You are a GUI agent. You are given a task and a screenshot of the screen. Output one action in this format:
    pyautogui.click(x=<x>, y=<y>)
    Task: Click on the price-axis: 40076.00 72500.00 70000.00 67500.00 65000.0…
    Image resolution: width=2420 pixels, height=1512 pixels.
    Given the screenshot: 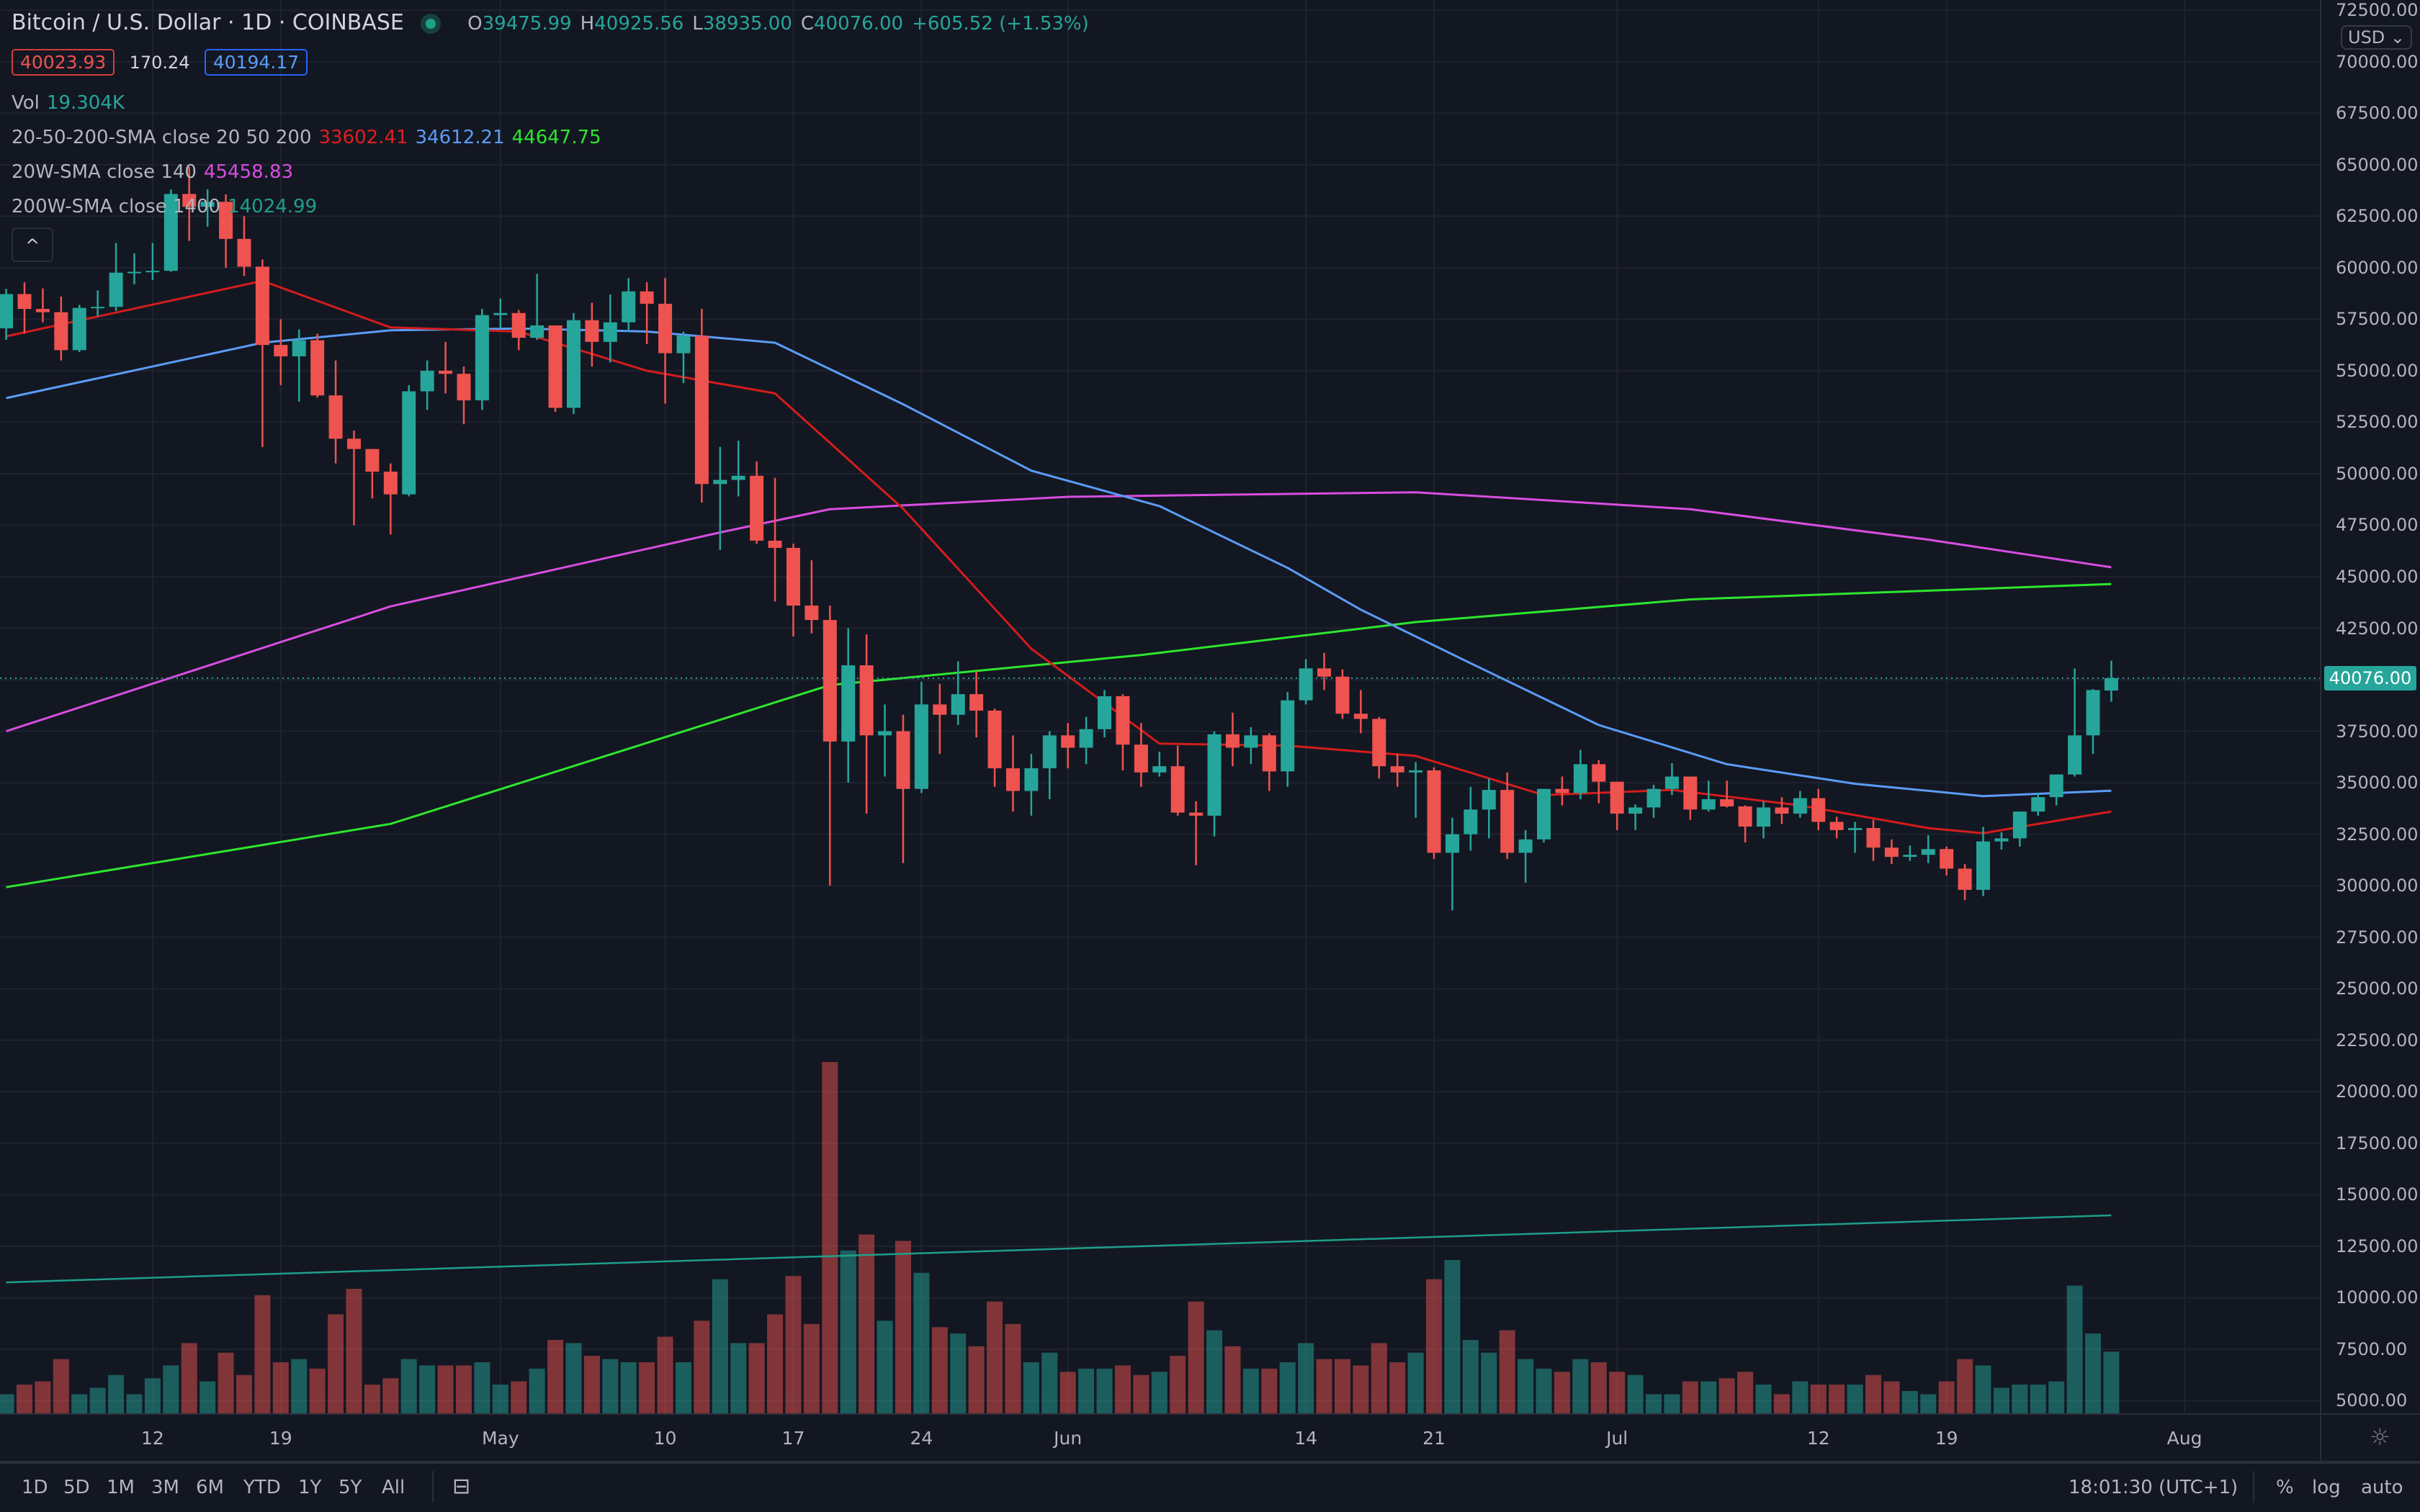 What is the action you would take?
    pyautogui.click(x=2370, y=706)
    